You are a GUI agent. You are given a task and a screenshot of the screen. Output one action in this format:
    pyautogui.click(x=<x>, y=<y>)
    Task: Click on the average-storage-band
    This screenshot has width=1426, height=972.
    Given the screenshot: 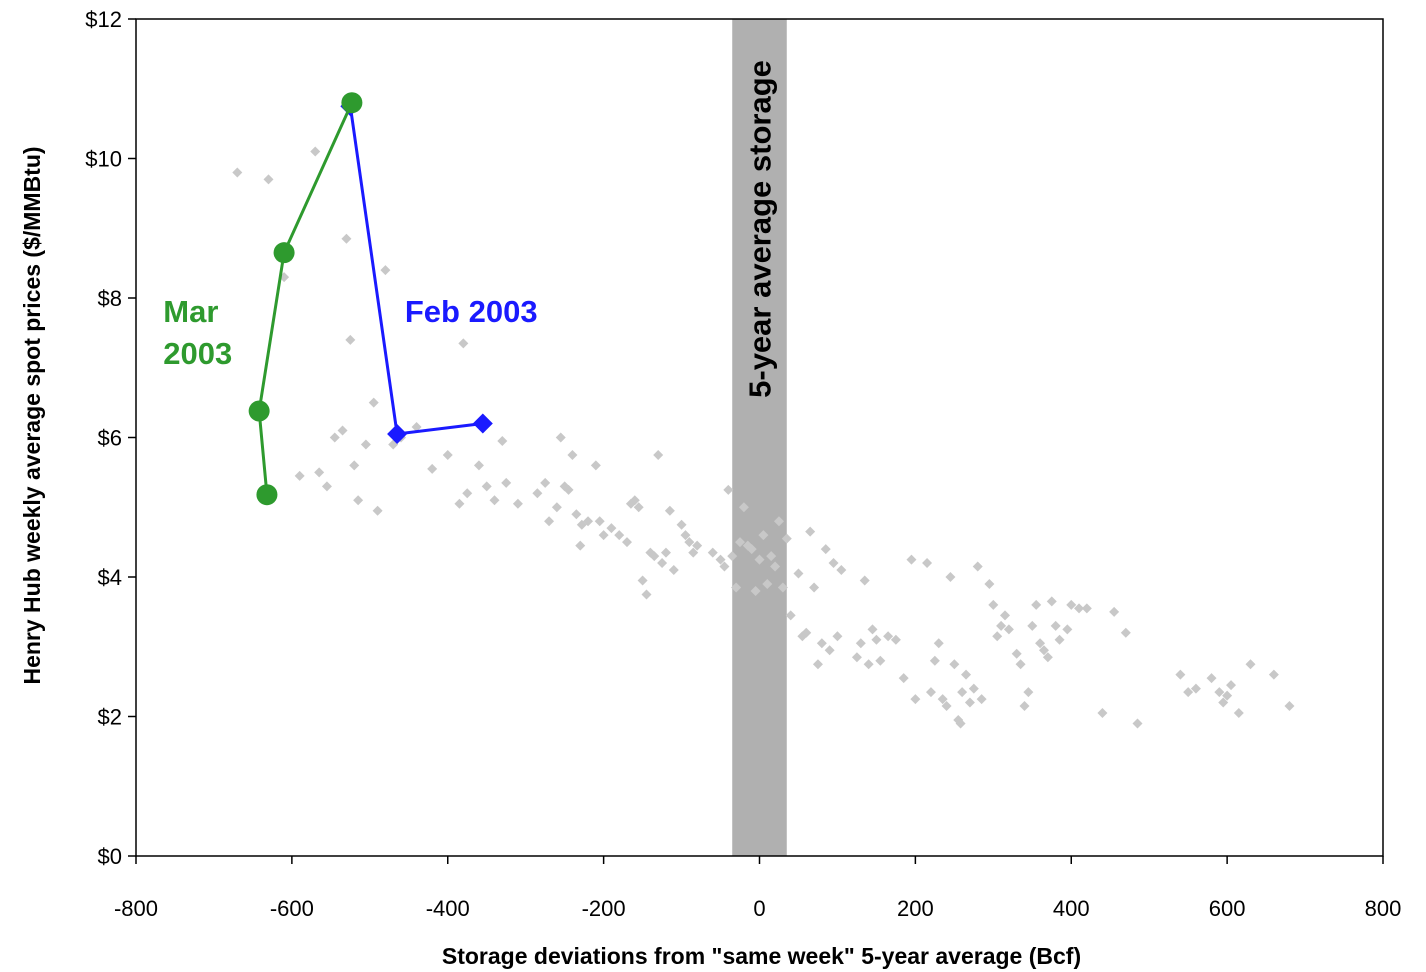 What is the action you would take?
    pyautogui.click(x=759, y=437)
    